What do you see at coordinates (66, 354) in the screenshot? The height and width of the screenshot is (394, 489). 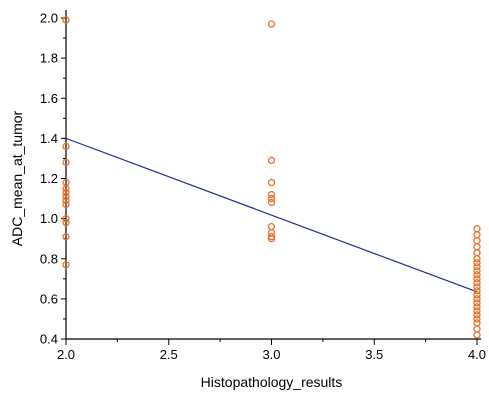 I see `x-tick-label: 2.0` at bounding box center [66, 354].